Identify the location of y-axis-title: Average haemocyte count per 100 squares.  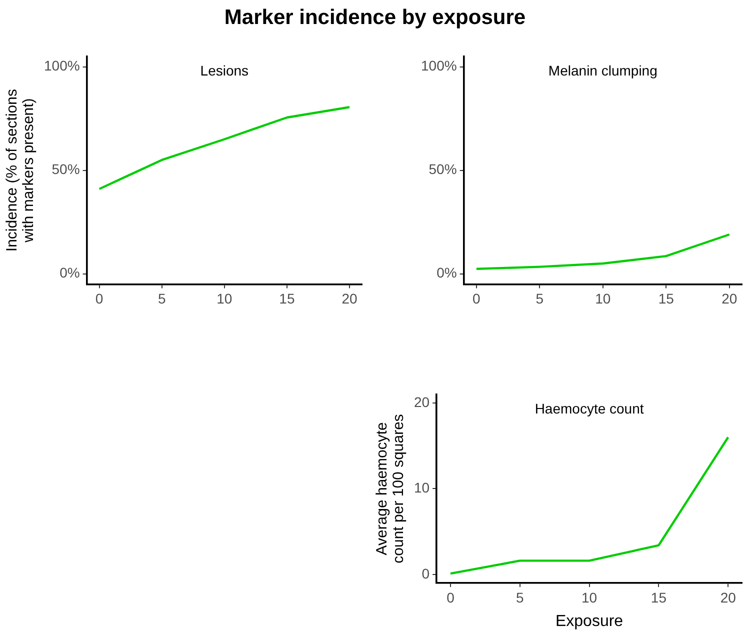
(390, 489).